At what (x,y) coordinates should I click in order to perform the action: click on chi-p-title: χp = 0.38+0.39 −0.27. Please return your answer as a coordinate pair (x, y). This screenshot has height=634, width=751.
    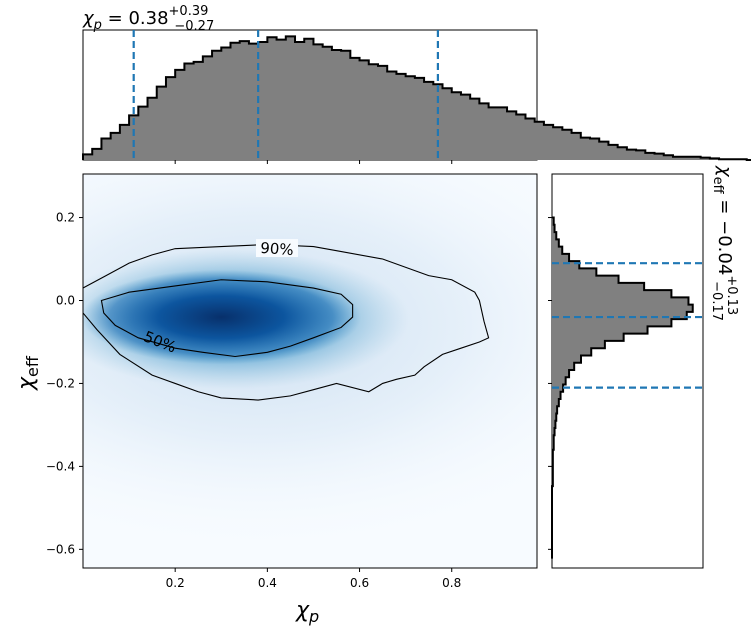
    Looking at the image, I should click on (148, 19).